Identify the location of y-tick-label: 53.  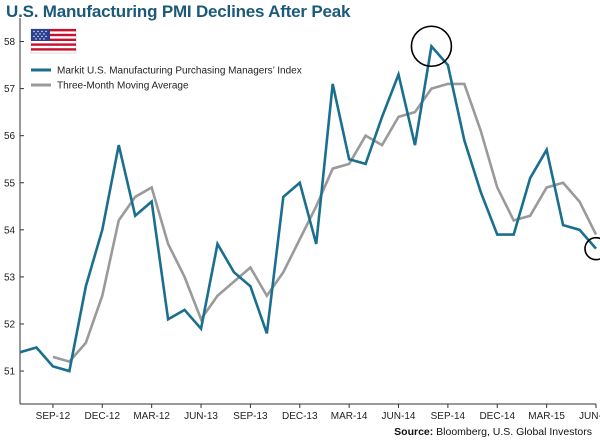
(10, 277).